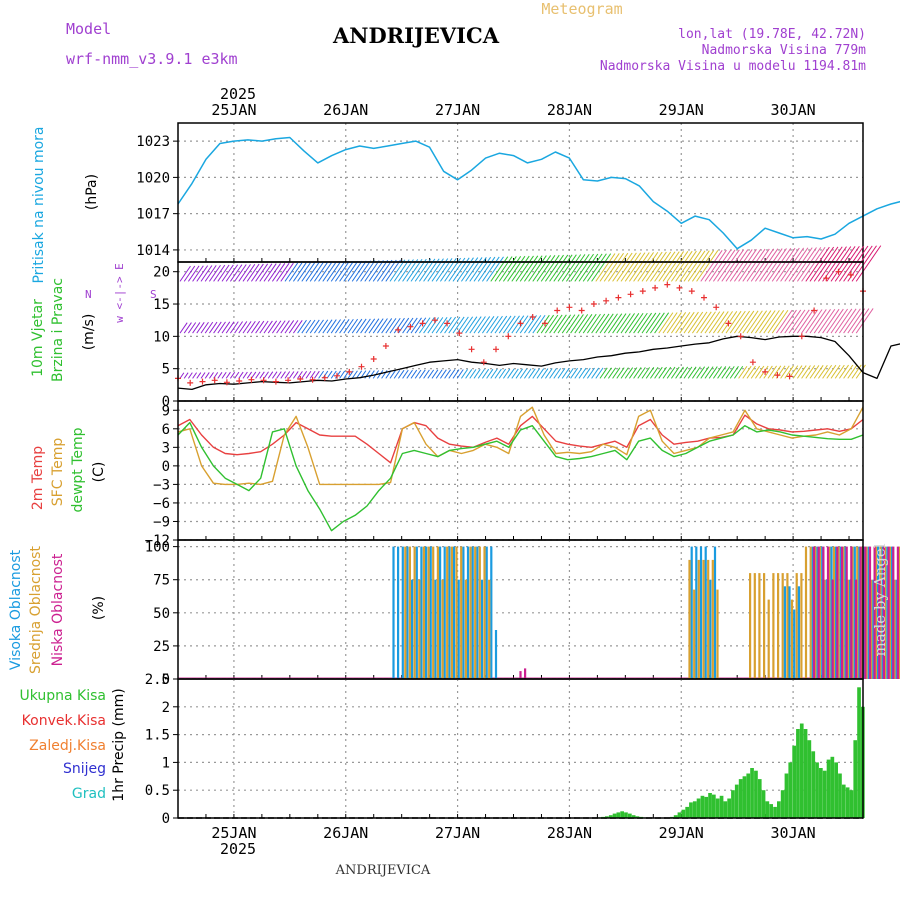 Image resolution: width=900 pixels, height=900 pixels. Describe the element at coordinates (153, 178) in the screenshot. I see `pressure-ytick-label-2: 1020` at that location.